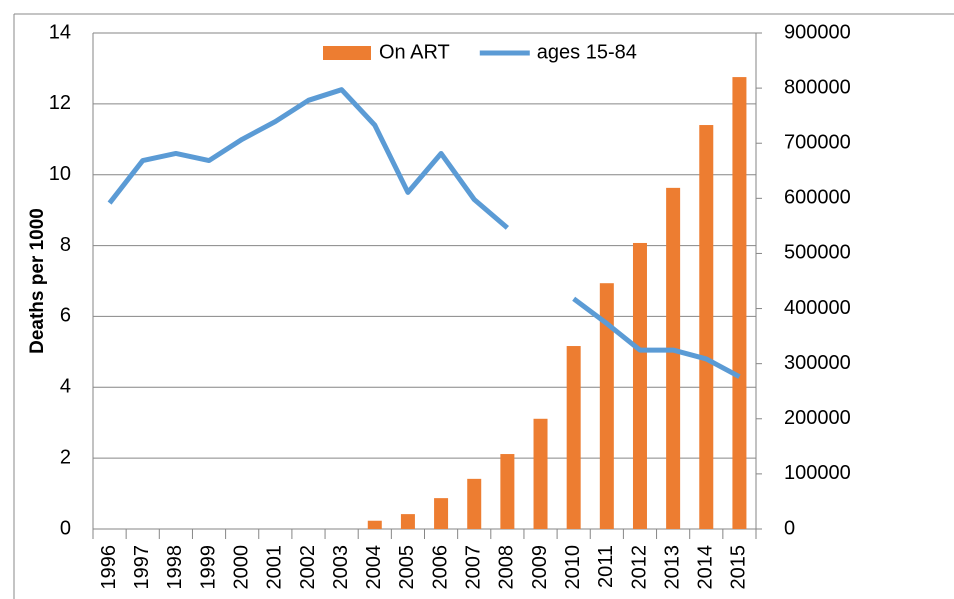  Describe the element at coordinates (817, 32) in the screenshot. I see `y2-tick-label: 900000` at that location.